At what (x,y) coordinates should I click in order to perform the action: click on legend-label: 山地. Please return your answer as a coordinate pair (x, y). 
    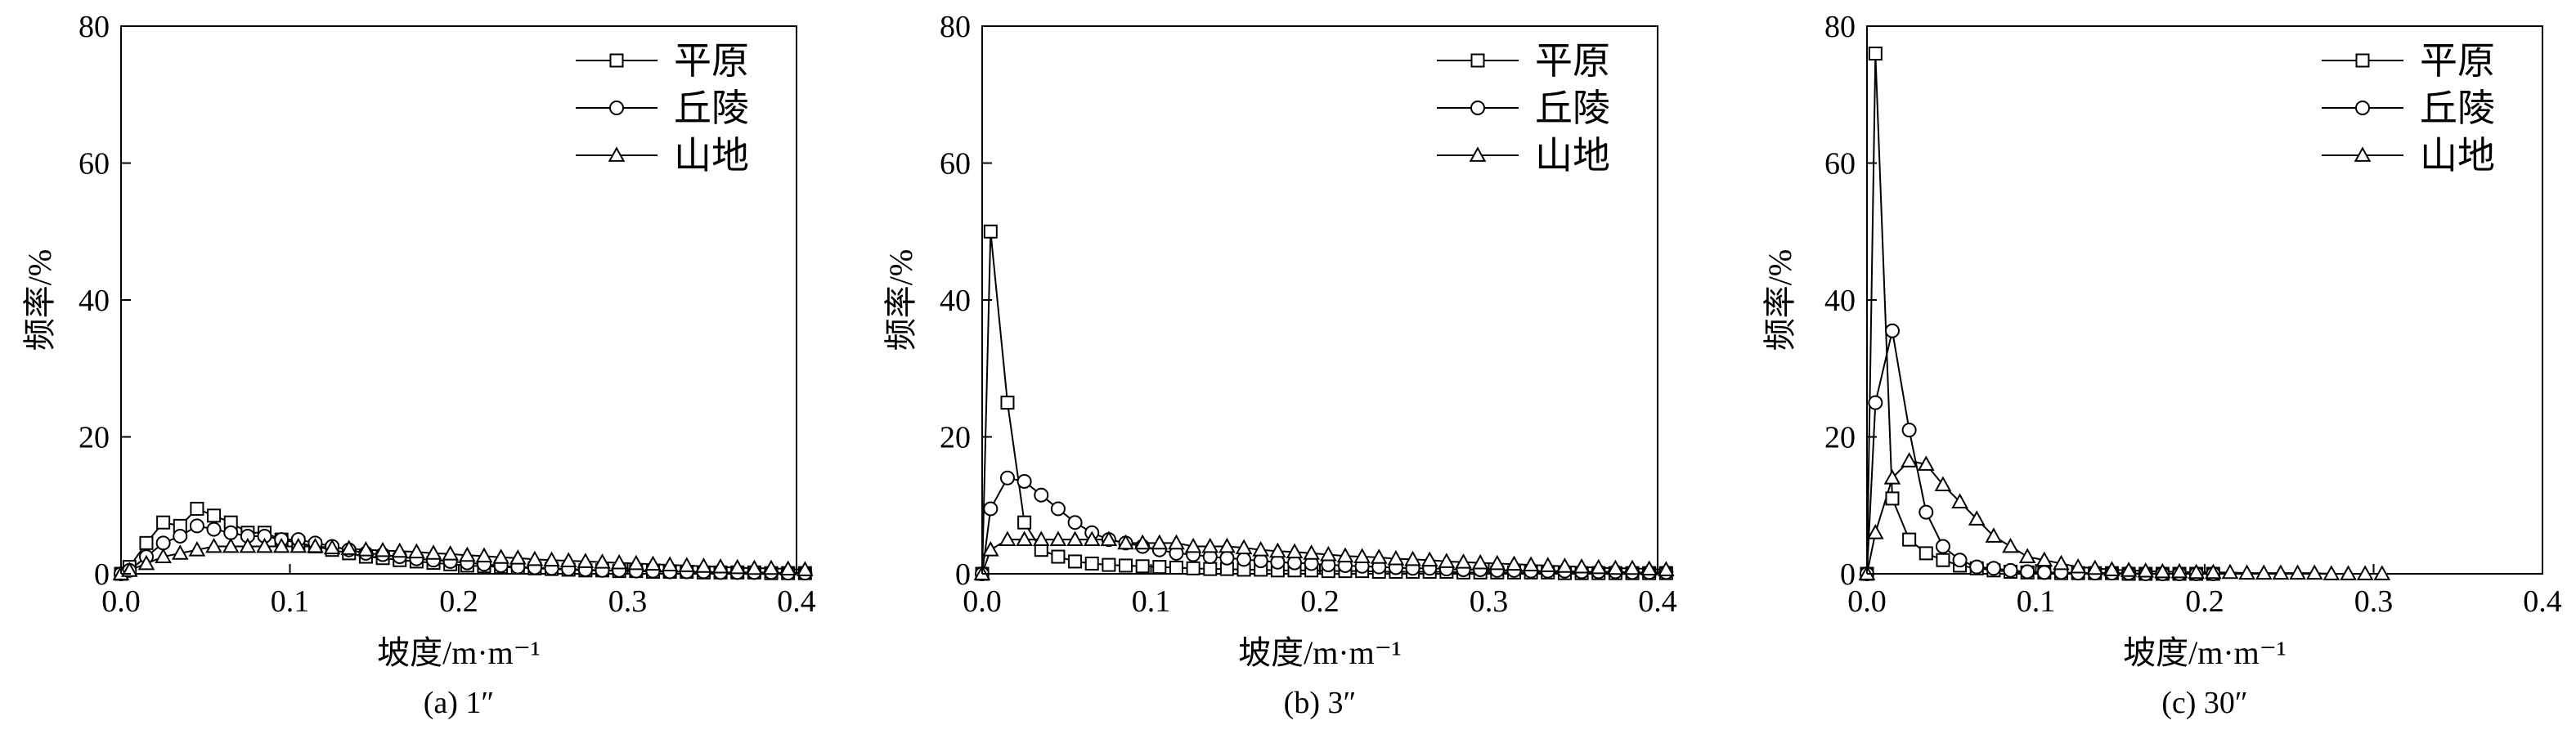
    Looking at the image, I should click on (1573, 156).